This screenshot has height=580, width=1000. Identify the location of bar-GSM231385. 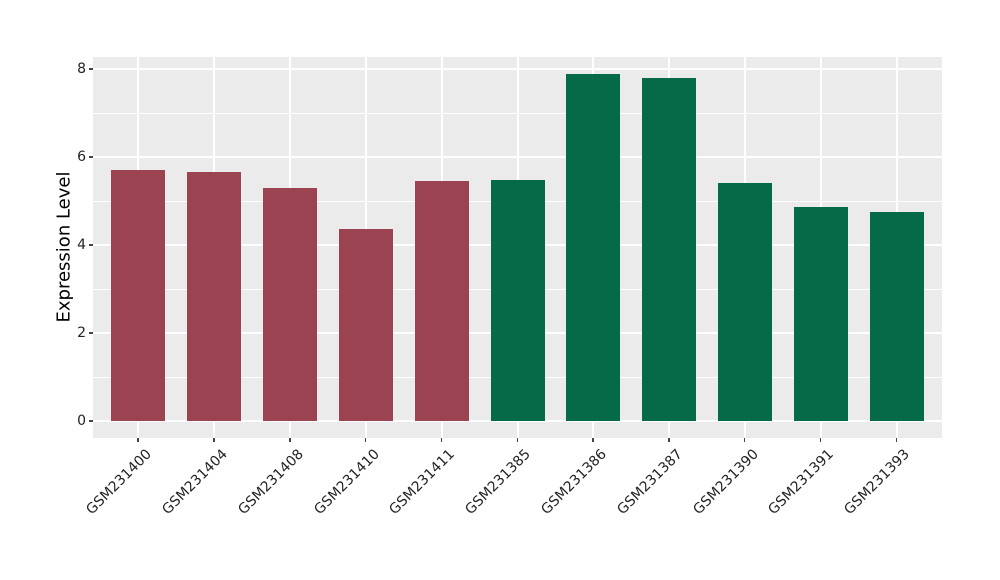
(517, 300).